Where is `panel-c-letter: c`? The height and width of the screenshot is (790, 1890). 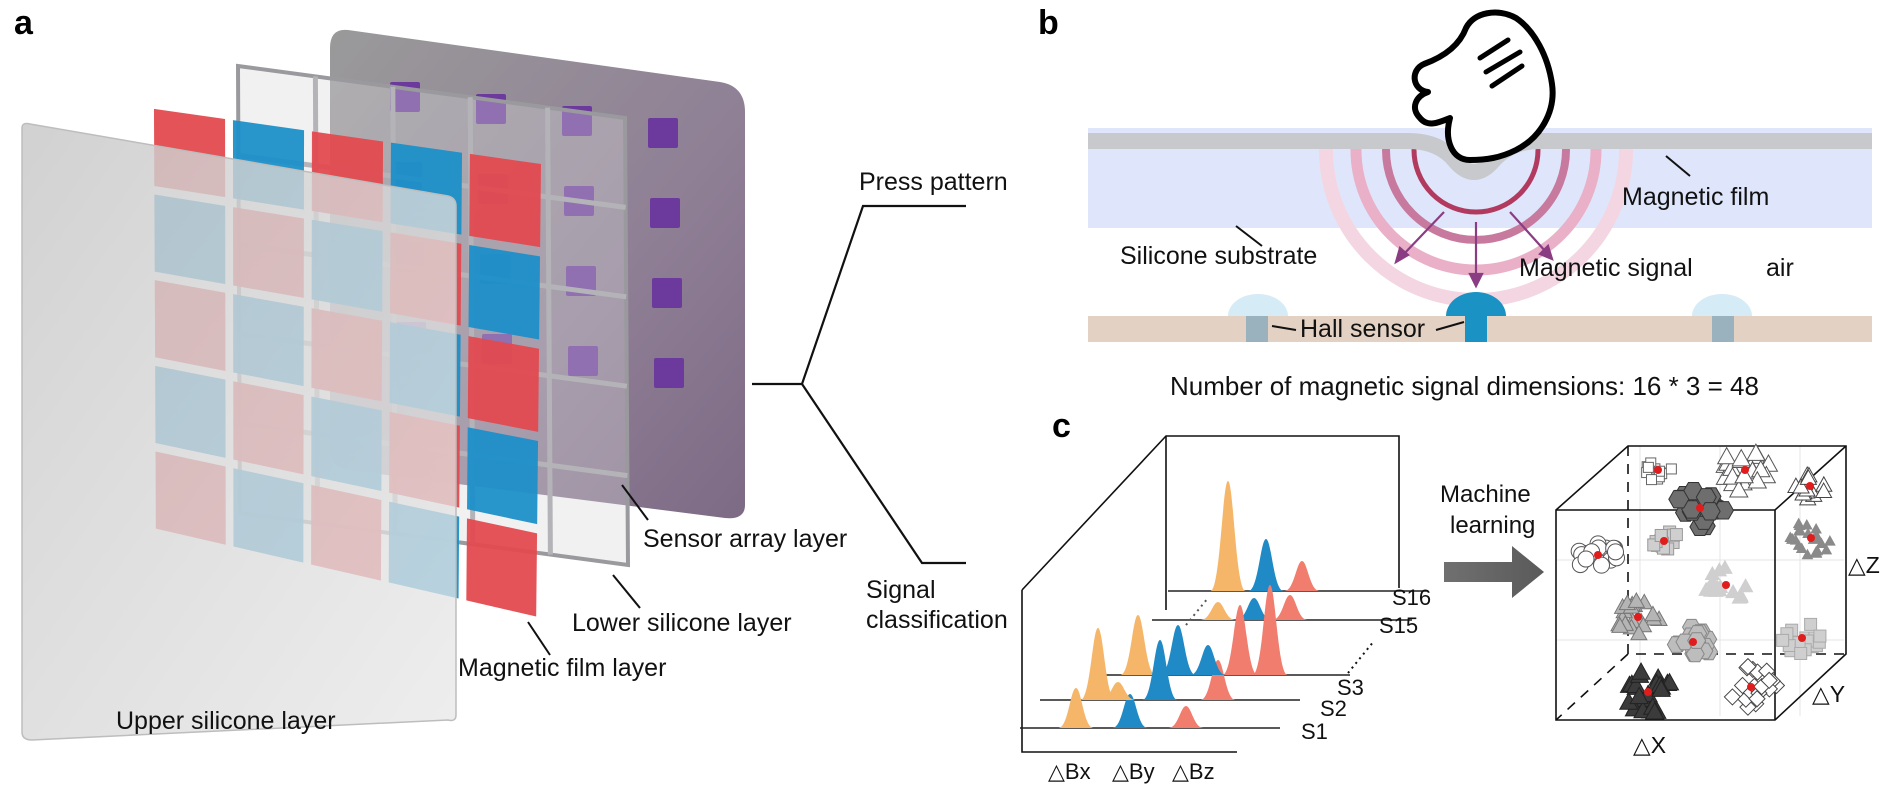
panel-c-letter: c is located at coordinates (1061, 426).